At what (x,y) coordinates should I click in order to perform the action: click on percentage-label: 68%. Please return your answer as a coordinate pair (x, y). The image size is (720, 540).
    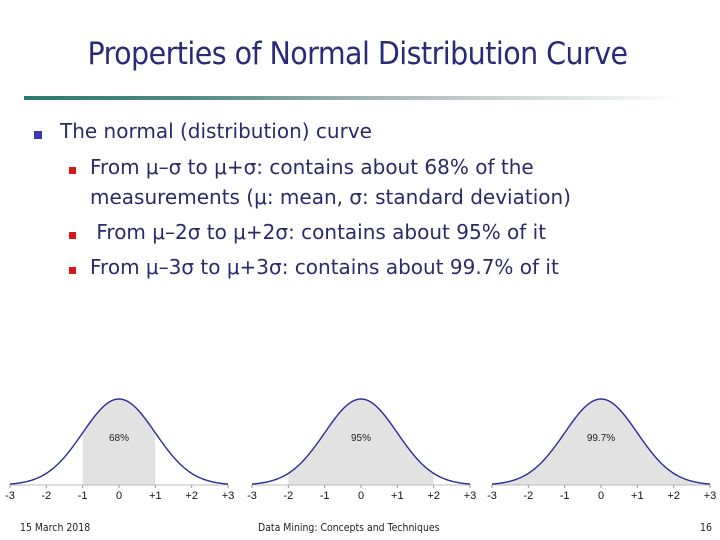
    Looking at the image, I should click on (119, 438).